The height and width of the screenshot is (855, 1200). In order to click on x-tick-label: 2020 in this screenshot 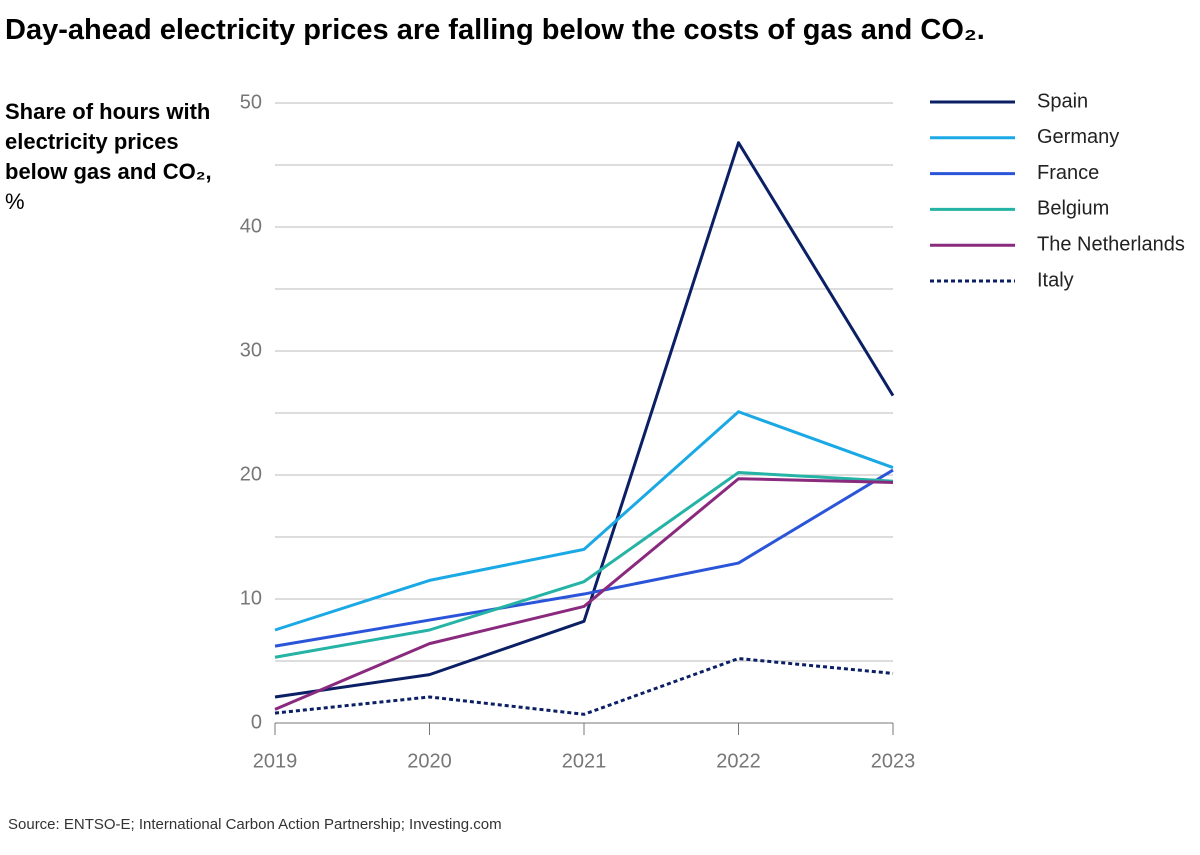, I will do `click(429, 761)`.